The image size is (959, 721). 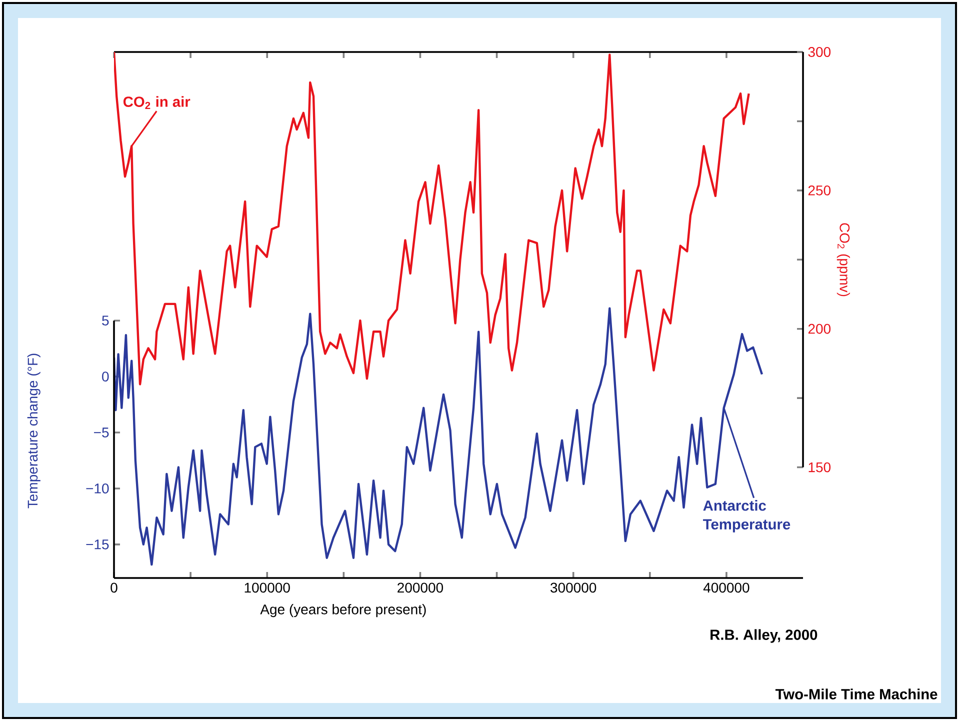 I want to click on y2-axis-title: CO$_{2}$ (ppmv), so click(x=843, y=259).